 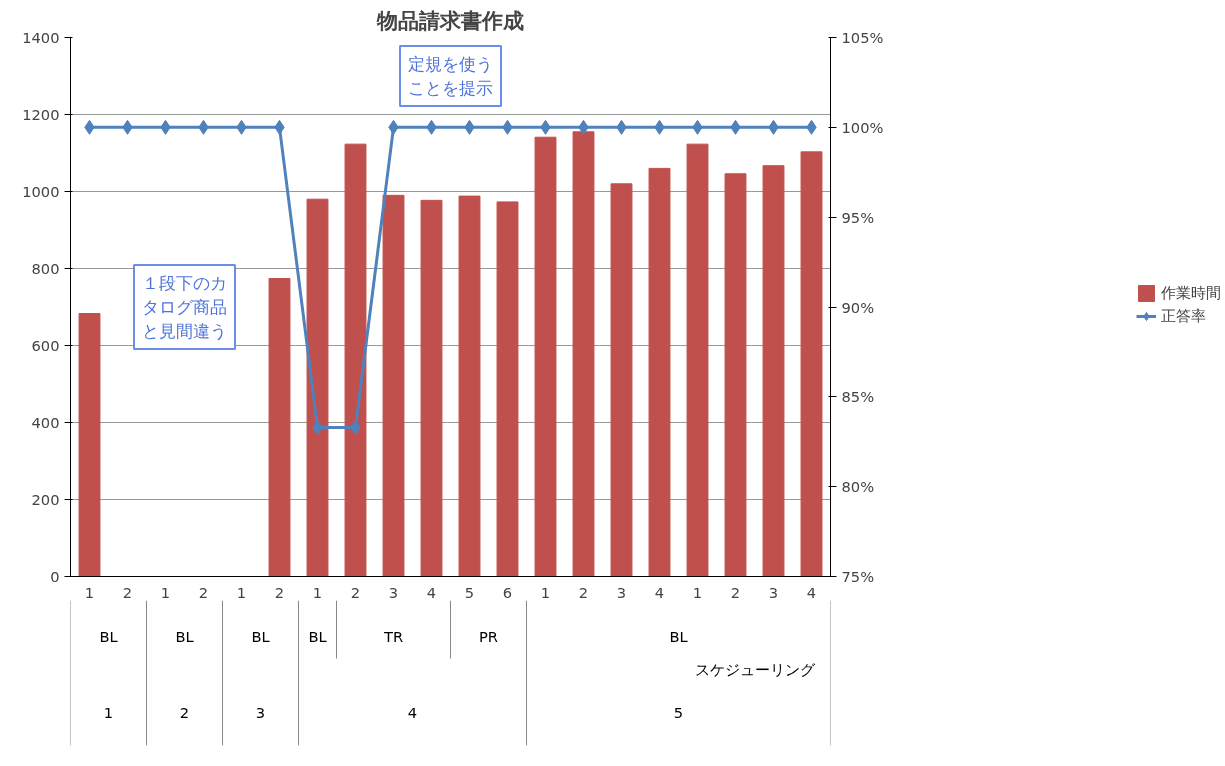 What do you see at coordinates (488, 637) in the screenshot?
I see `text: PR` at bounding box center [488, 637].